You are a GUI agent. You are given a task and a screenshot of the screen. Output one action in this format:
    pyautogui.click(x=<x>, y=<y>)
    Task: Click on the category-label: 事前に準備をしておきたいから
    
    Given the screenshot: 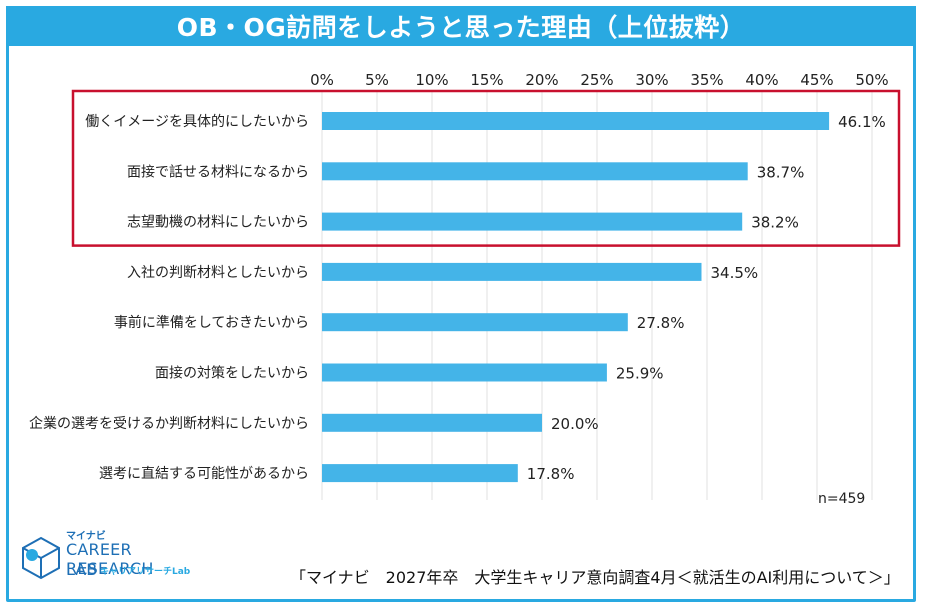 What is the action you would take?
    pyautogui.click(x=211, y=322)
    